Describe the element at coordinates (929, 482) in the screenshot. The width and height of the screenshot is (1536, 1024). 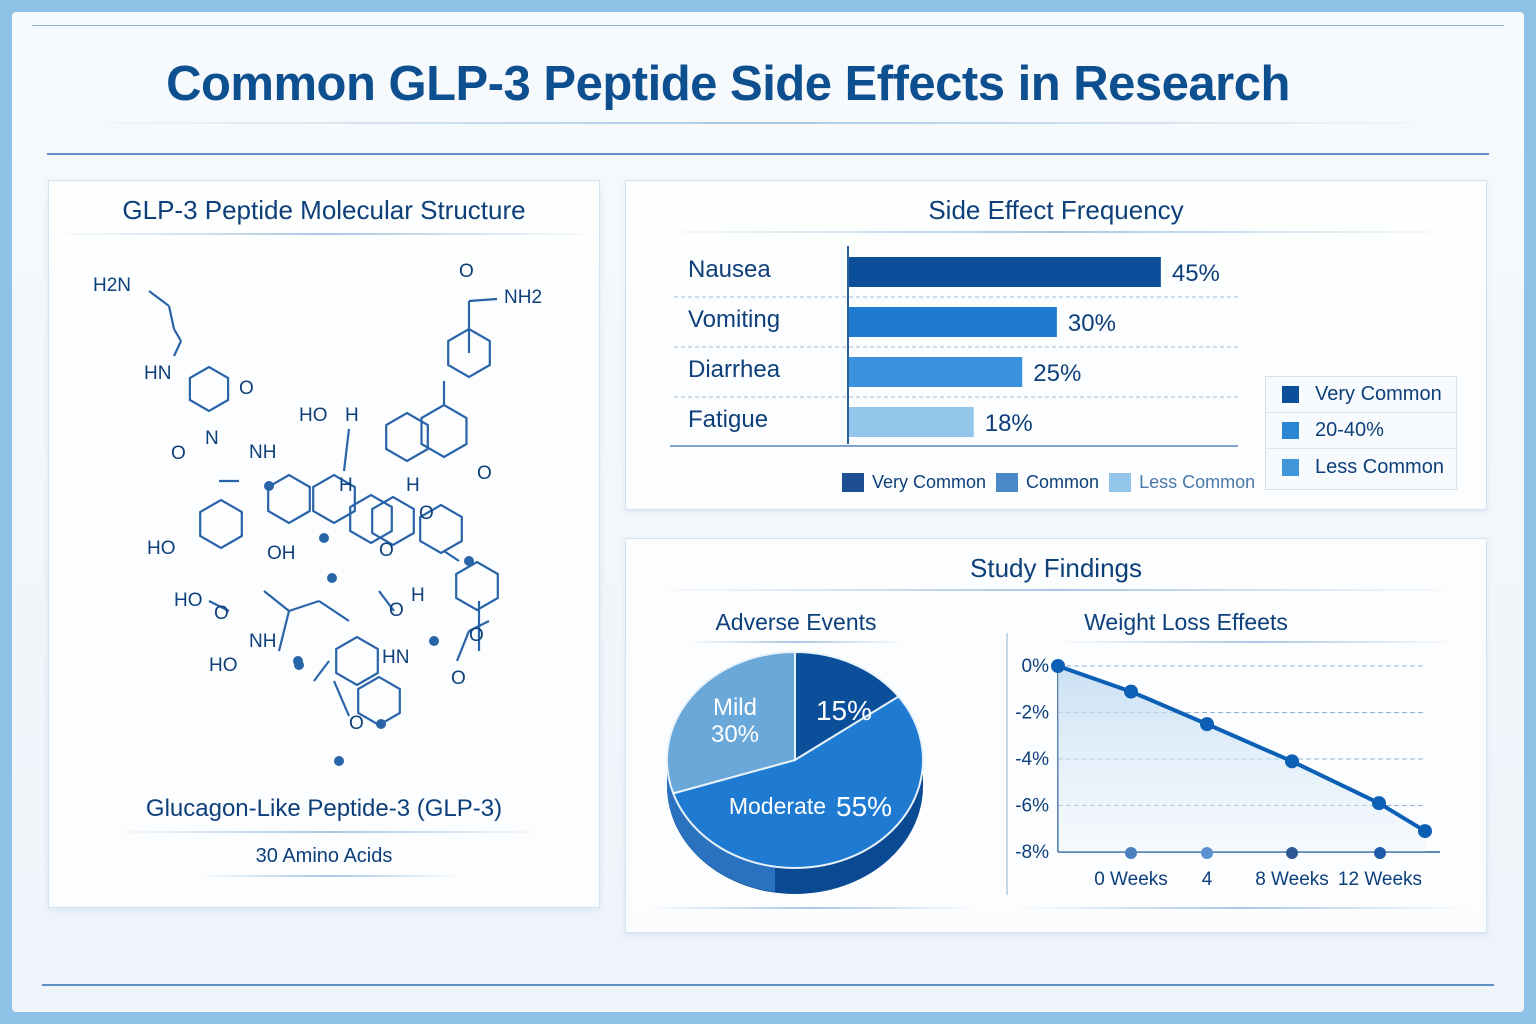
I see `legend-label: Very Common` at that location.